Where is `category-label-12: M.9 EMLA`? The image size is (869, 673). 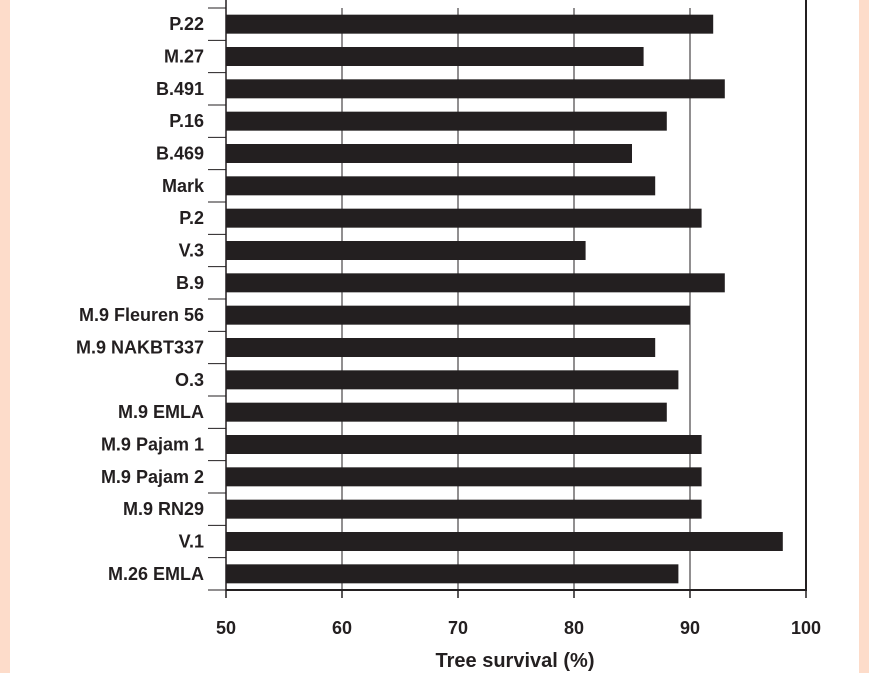
category-label-12: M.9 EMLA is located at coordinates (161, 412).